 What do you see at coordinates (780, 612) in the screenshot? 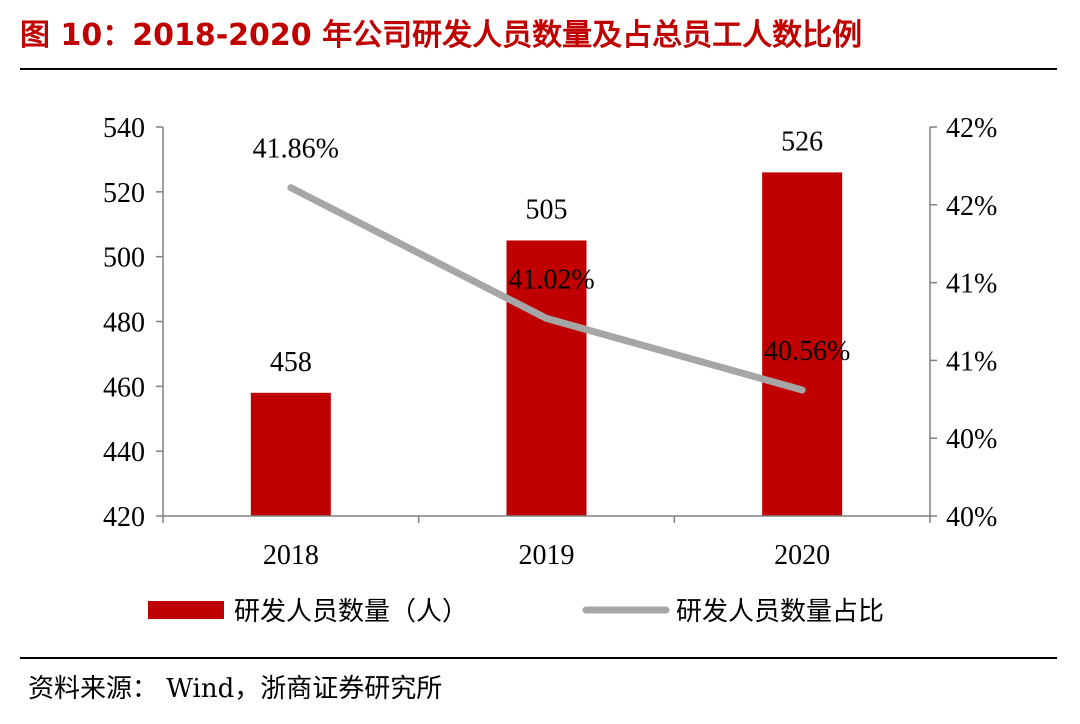
I see `legend-line-label: 研发人员数量占比` at bounding box center [780, 612].